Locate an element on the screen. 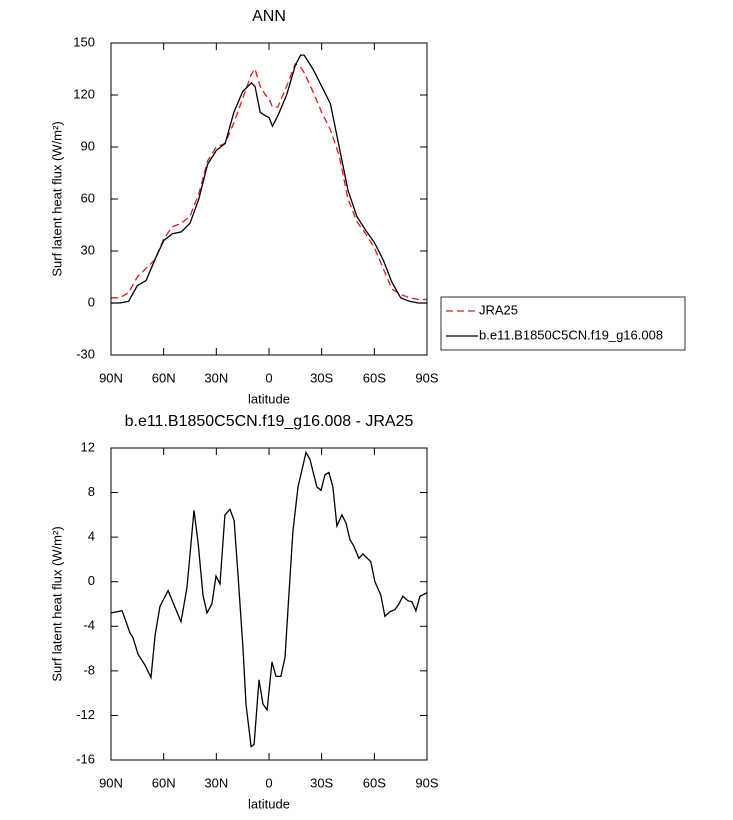  legend-box is located at coordinates (563, 323).